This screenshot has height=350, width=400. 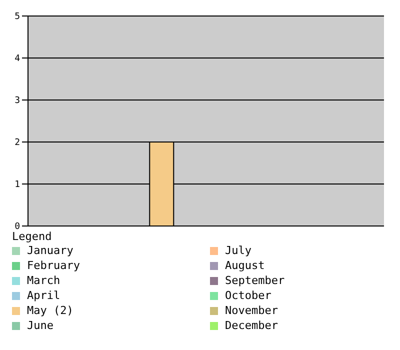 I want to click on legend-label: March, so click(x=43, y=280).